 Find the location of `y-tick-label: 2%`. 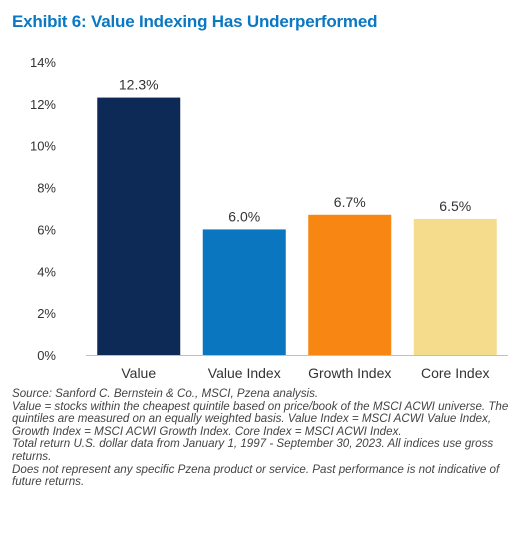

y-tick-label: 2% is located at coordinates (46, 313).